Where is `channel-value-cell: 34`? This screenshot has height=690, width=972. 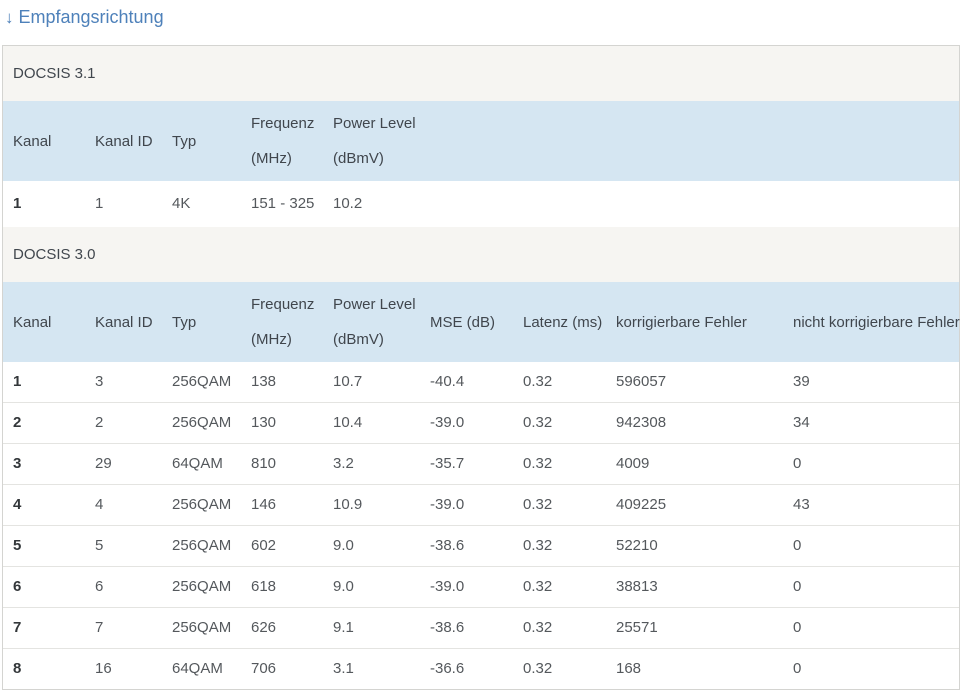 channel-value-cell: 34 is located at coordinates (871, 423).